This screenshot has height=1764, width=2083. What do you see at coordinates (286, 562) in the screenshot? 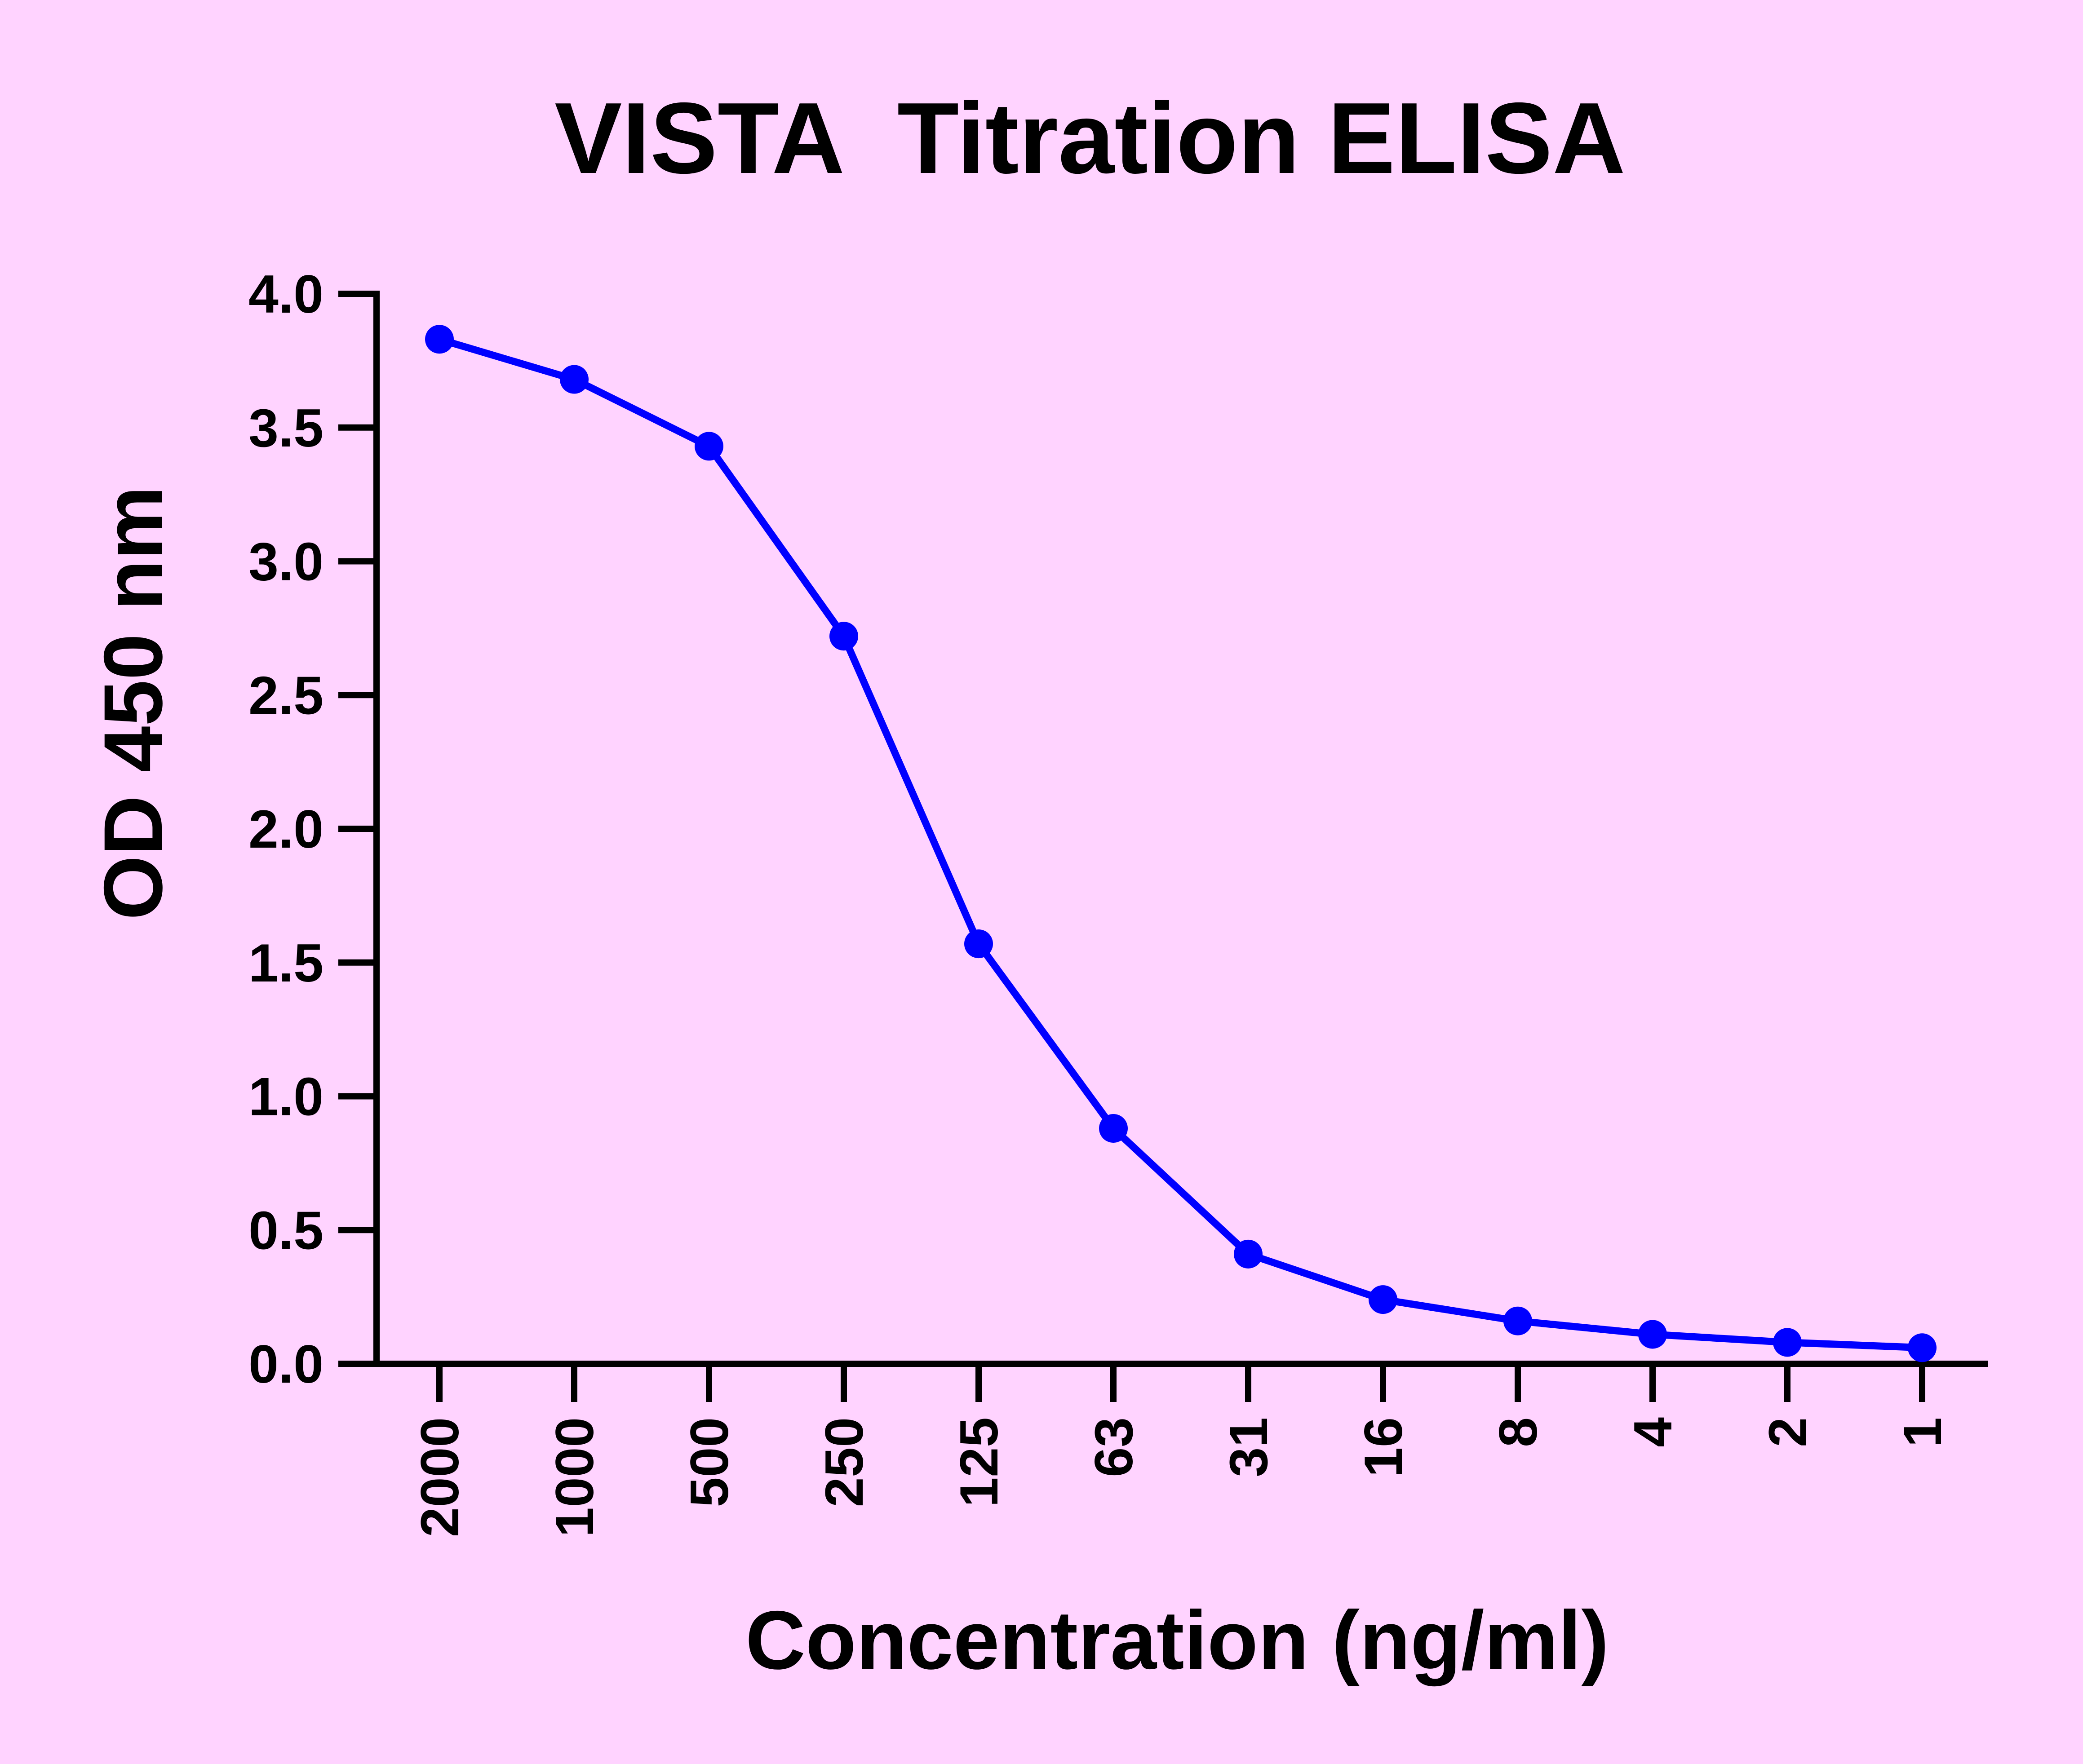
I see `y-tick-label: 3.0` at bounding box center [286, 562].